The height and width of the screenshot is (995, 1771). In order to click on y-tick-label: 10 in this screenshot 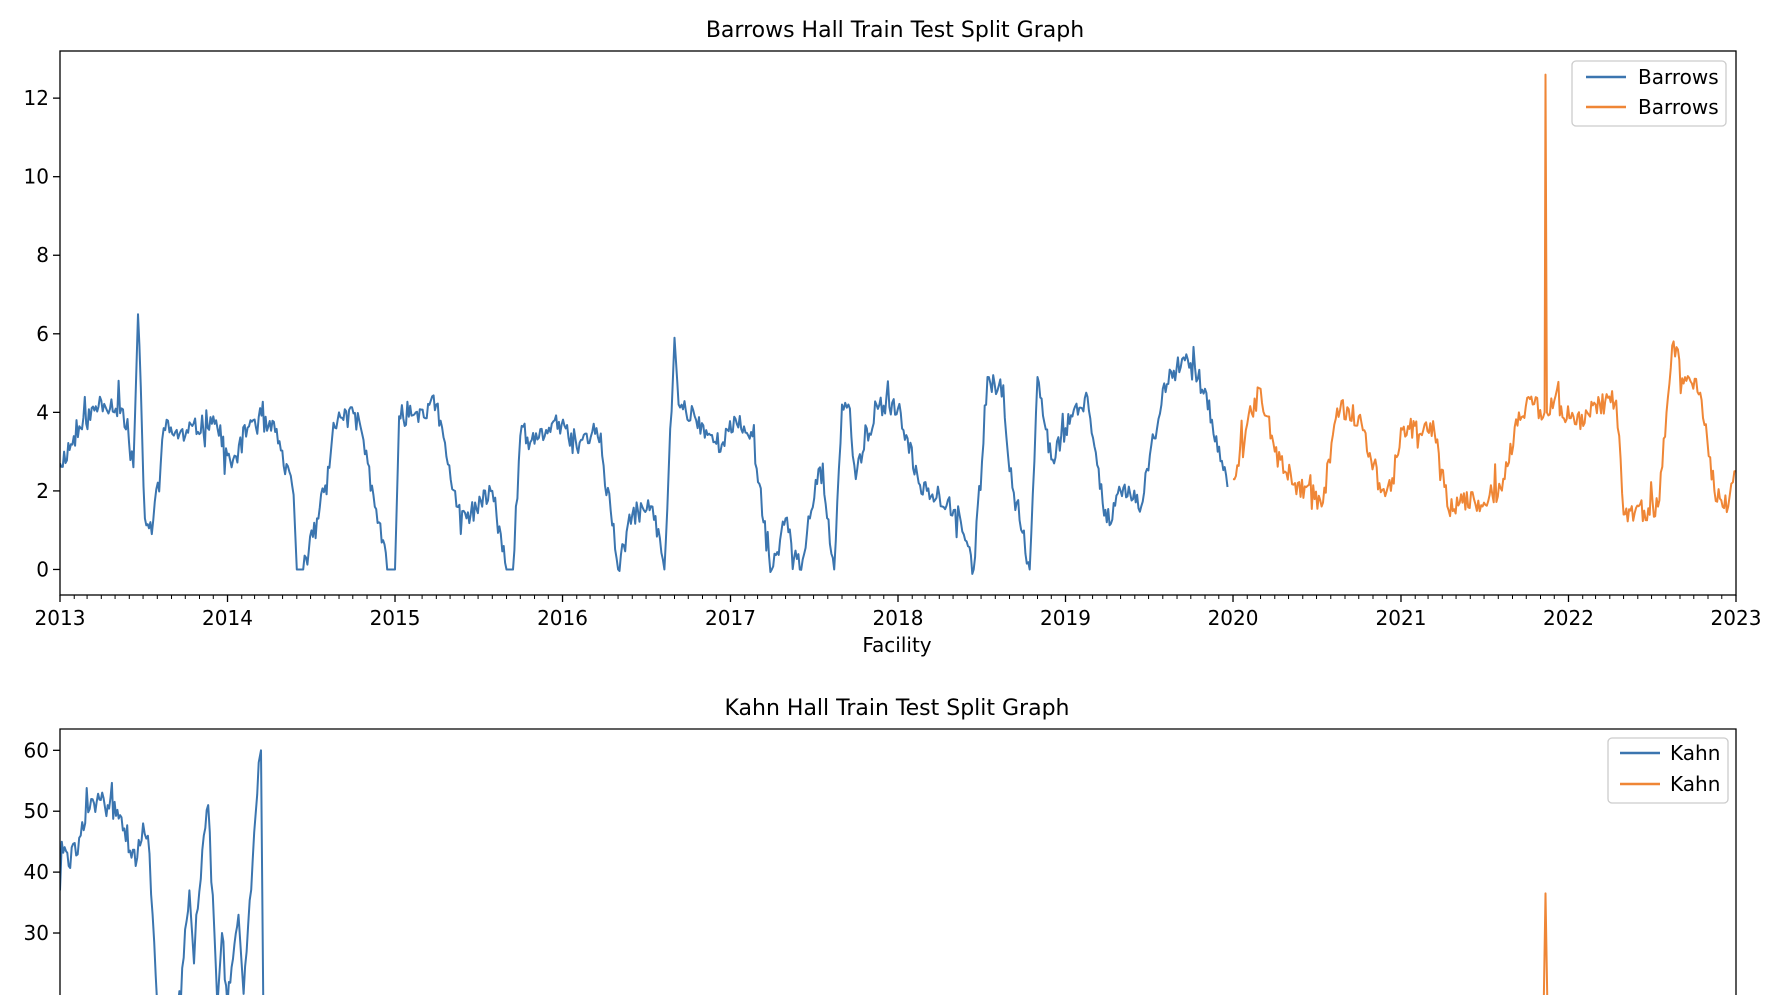, I will do `click(36, 177)`.